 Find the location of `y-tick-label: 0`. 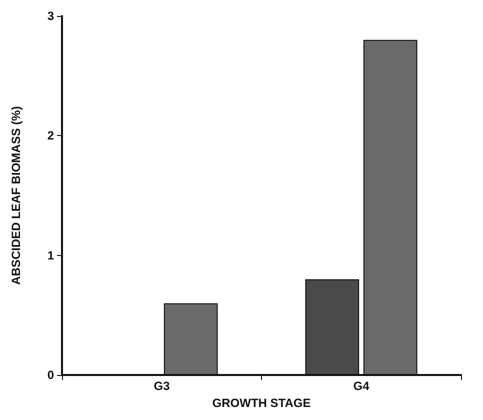

y-tick-label: 0 is located at coordinates (50, 375).